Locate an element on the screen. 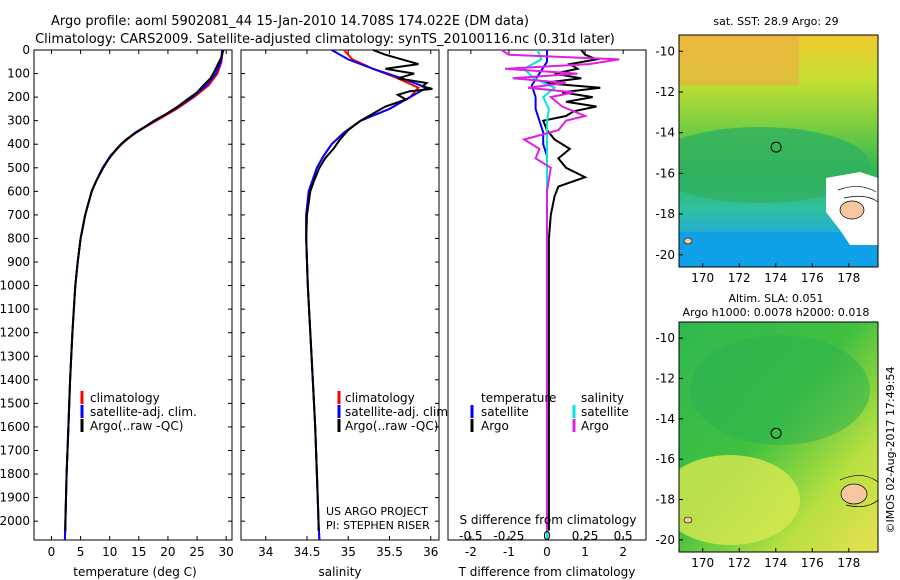  sst-lat-tick-label: -18 is located at coordinates (665, 214).